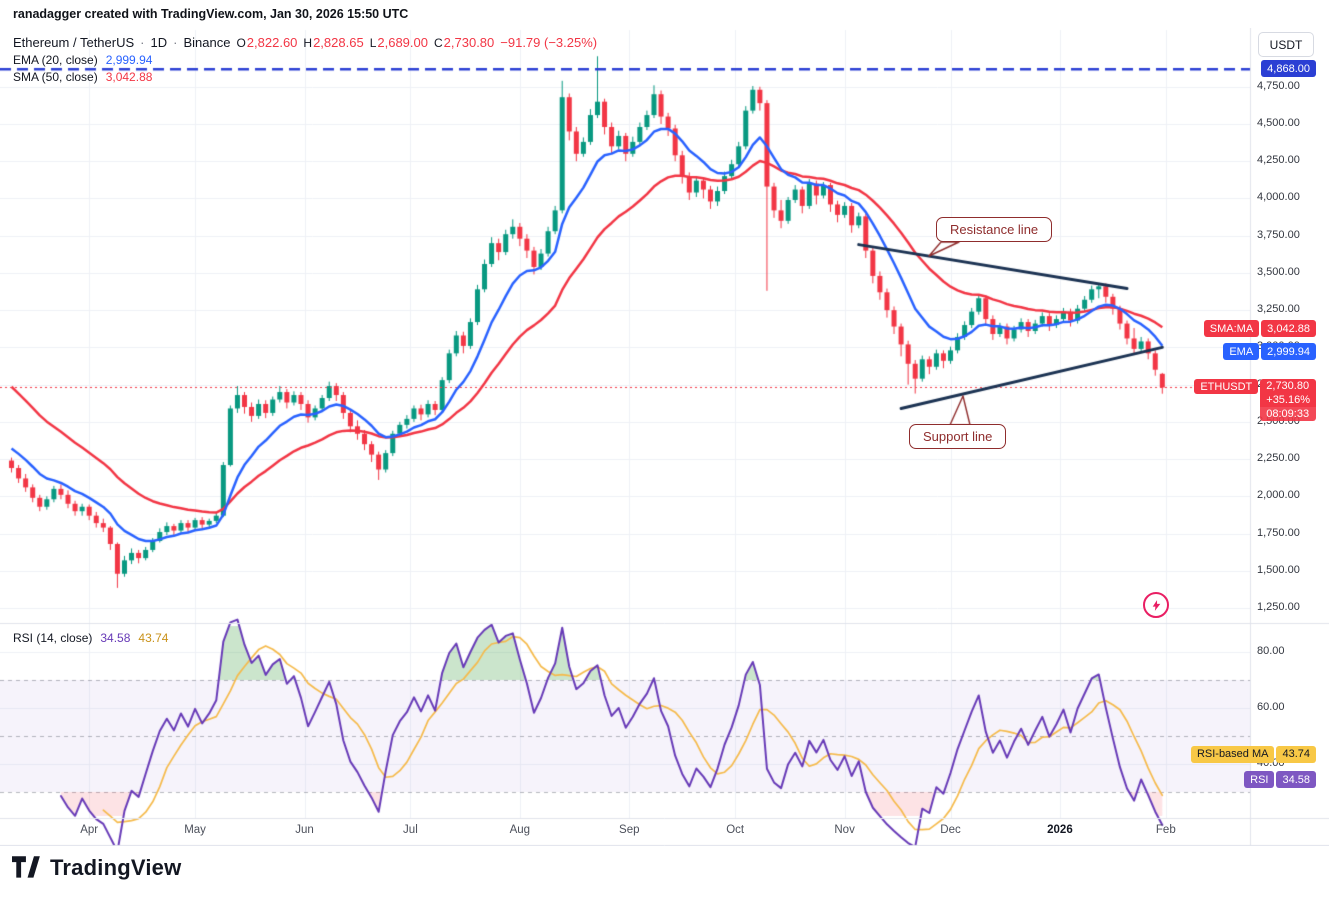  Describe the element at coordinates (1288, 414) in the screenshot. I see `bar-countdown: 08:09:33` at that location.